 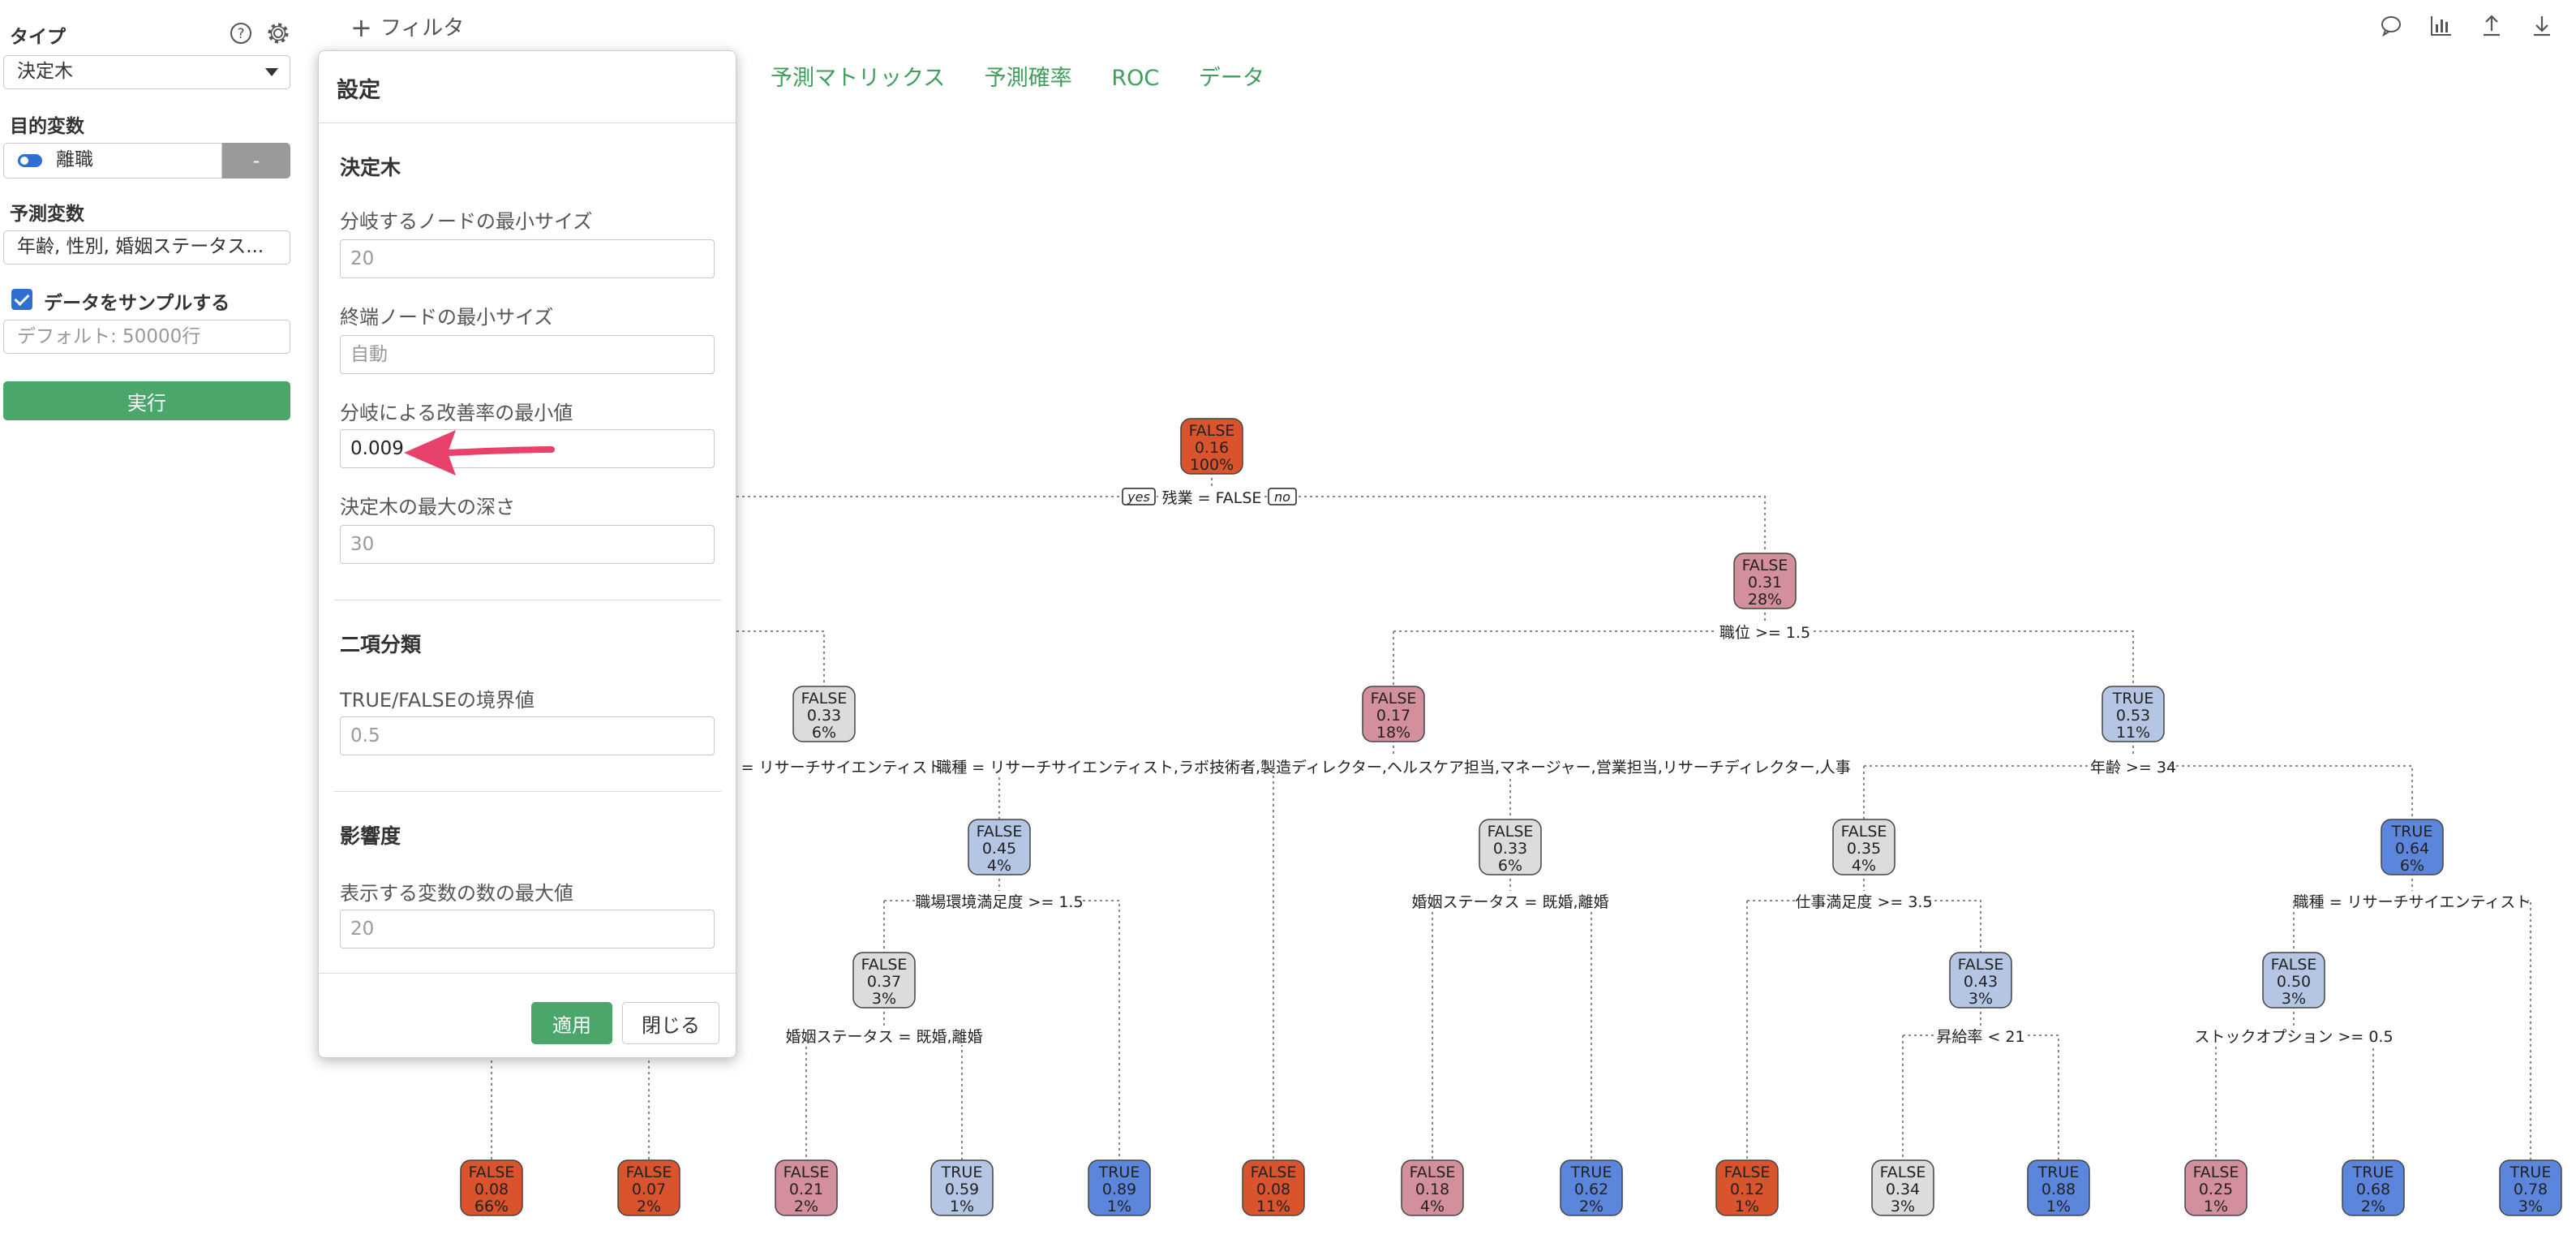 What do you see at coordinates (2412, 849) in the screenshot?
I see `node-probability: 0.64` at bounding box center [2412, 849].